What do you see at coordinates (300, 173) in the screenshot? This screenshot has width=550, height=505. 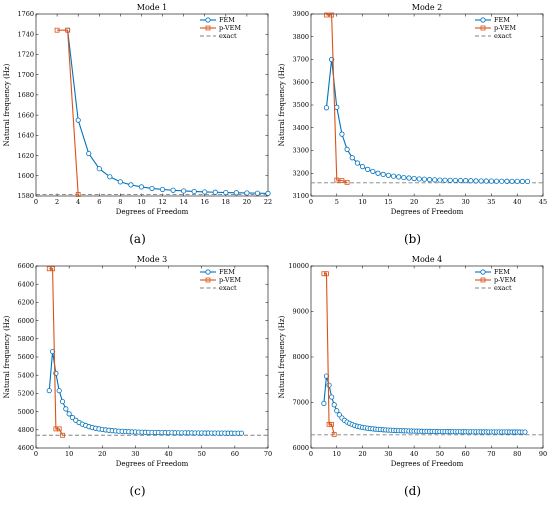 I see `y-tick-label: 3200` at bounding box center [300, 173].